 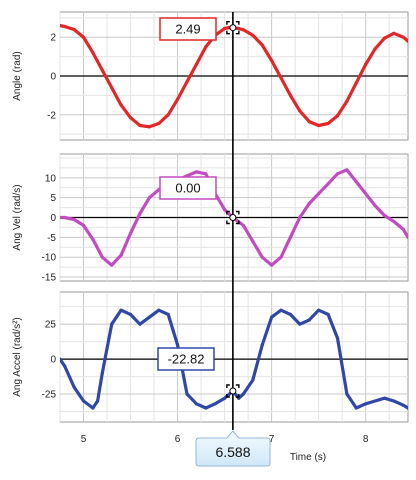 I want to click on x-tick-label: 8, so click(x=366, y=439).